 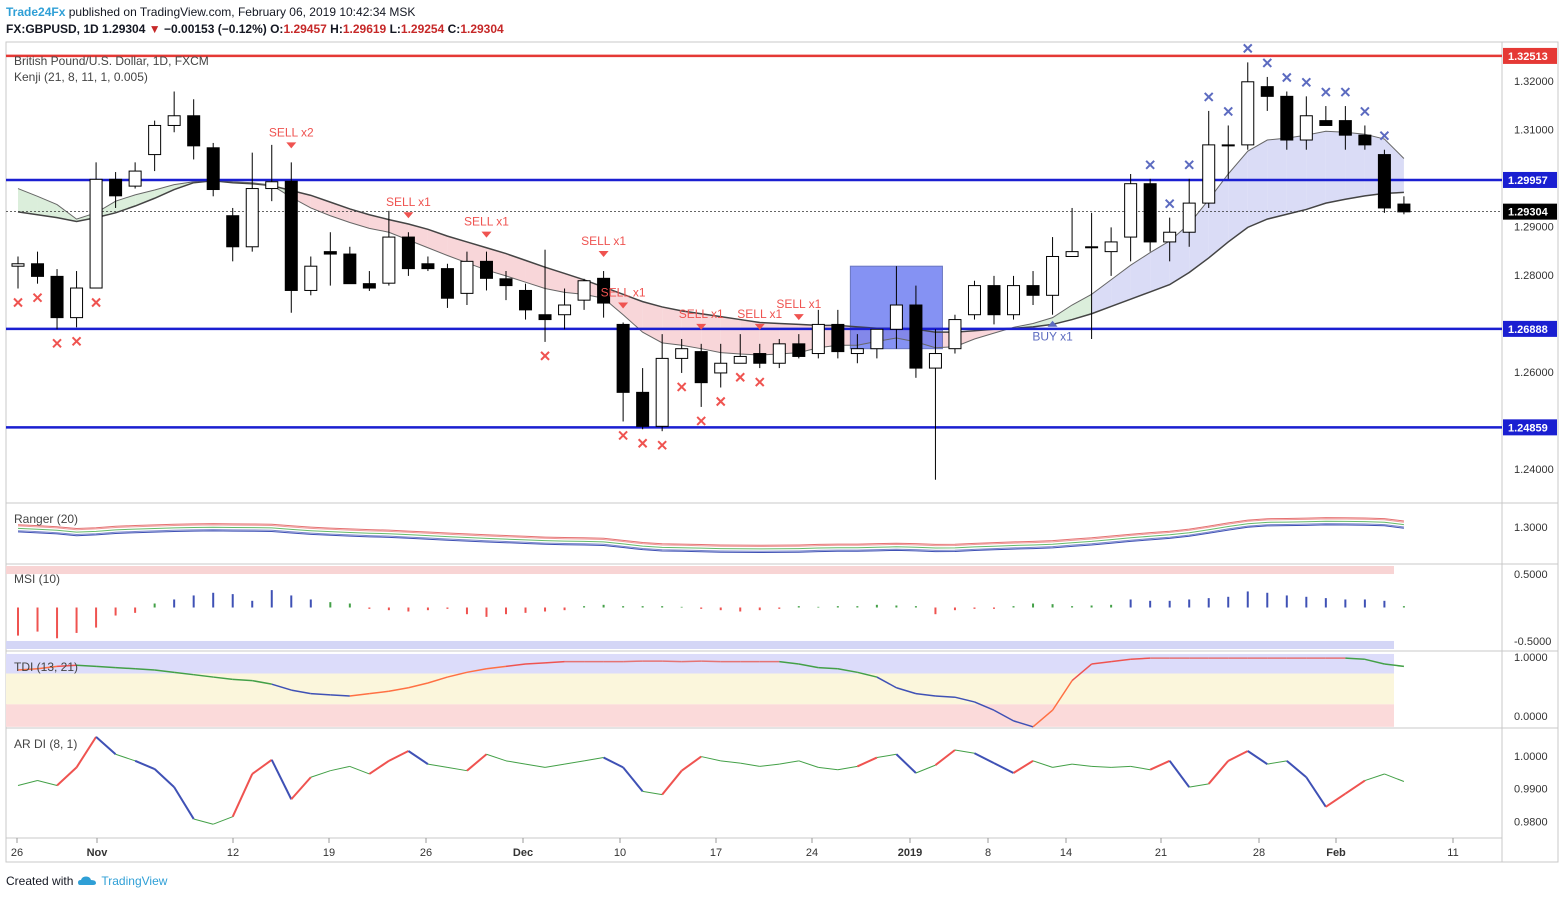 I want to click on sell-signal-label: SELL x2, so click(x=291, y=132).